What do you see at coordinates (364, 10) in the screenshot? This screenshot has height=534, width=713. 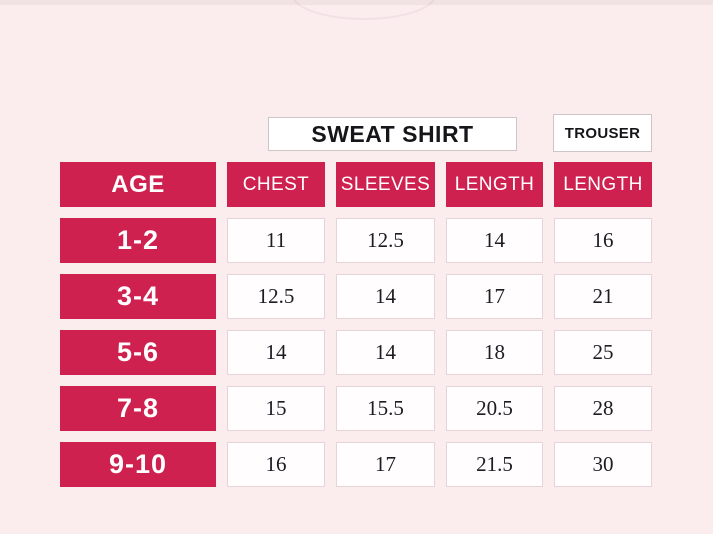 I see `faint-garment-outline` at bounding box center [364, 10].